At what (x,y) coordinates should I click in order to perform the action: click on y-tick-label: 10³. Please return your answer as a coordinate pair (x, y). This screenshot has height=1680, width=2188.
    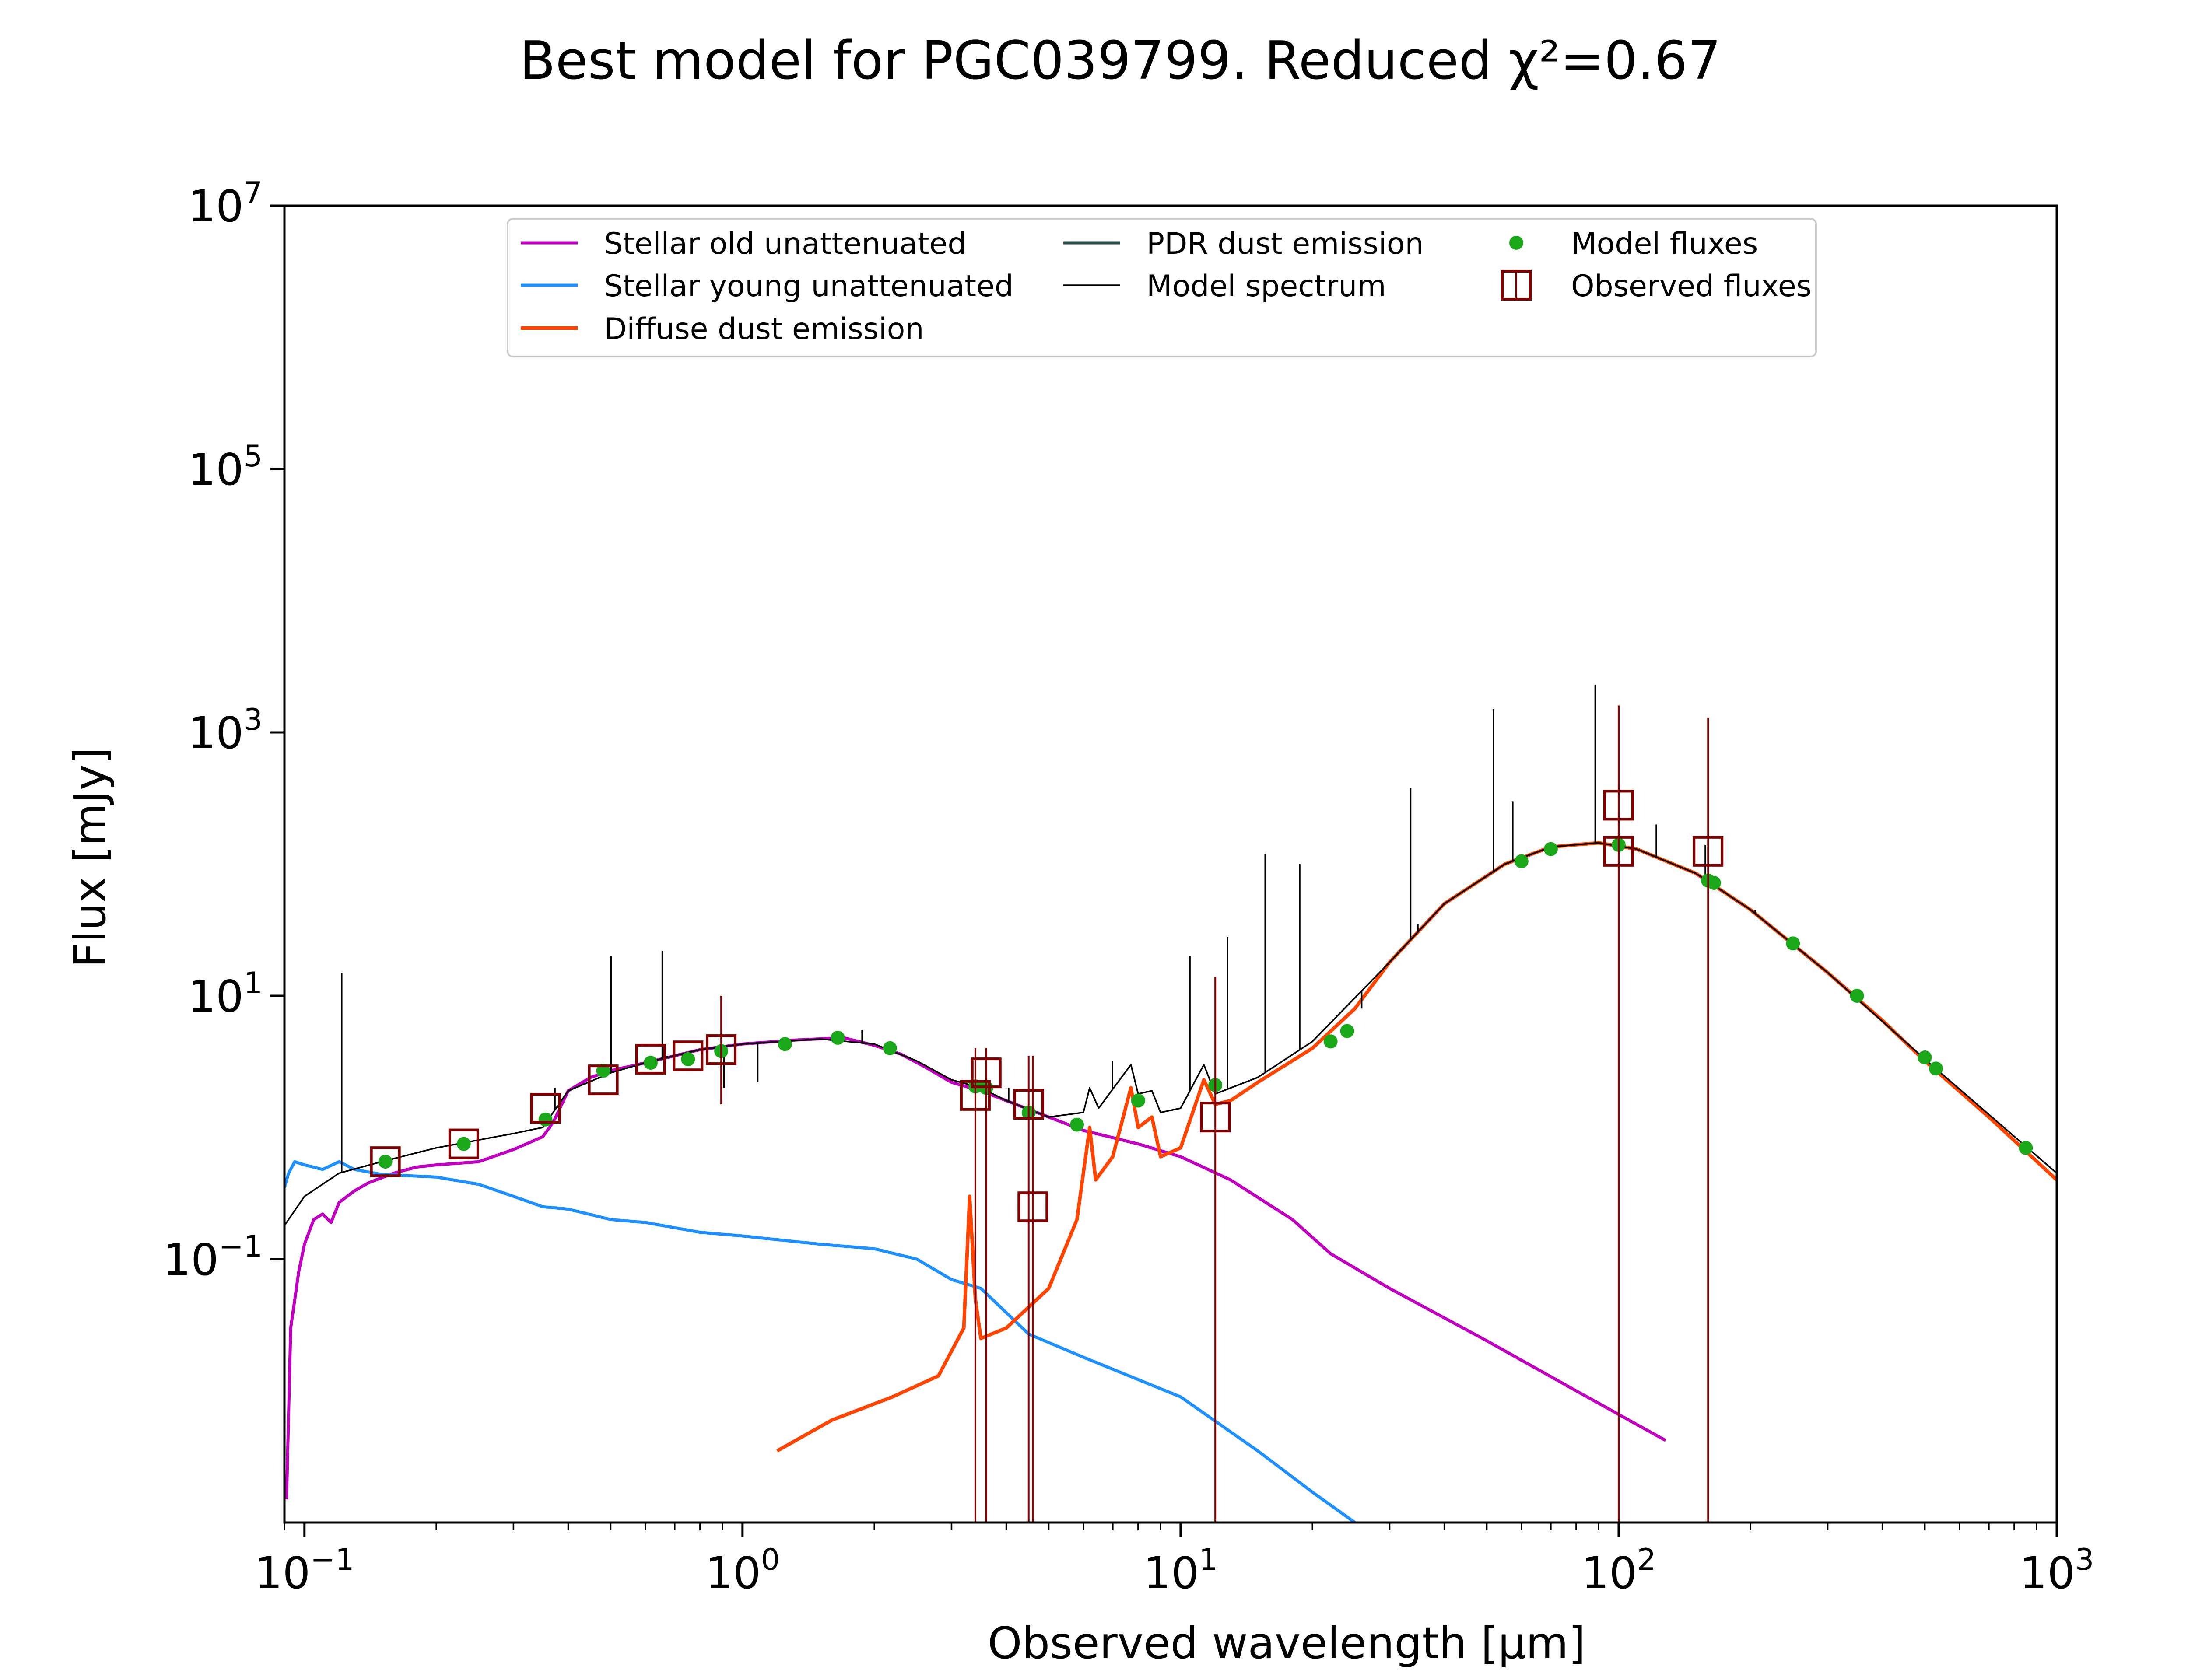
    Looking at the image, I should click on (226, 731).